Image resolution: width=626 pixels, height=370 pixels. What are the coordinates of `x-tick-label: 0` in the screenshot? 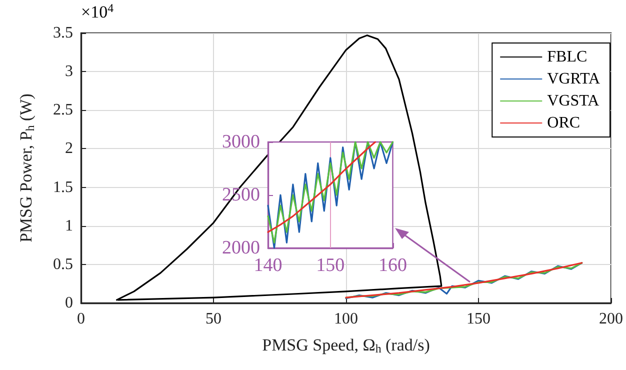 It's located at (81, 319).